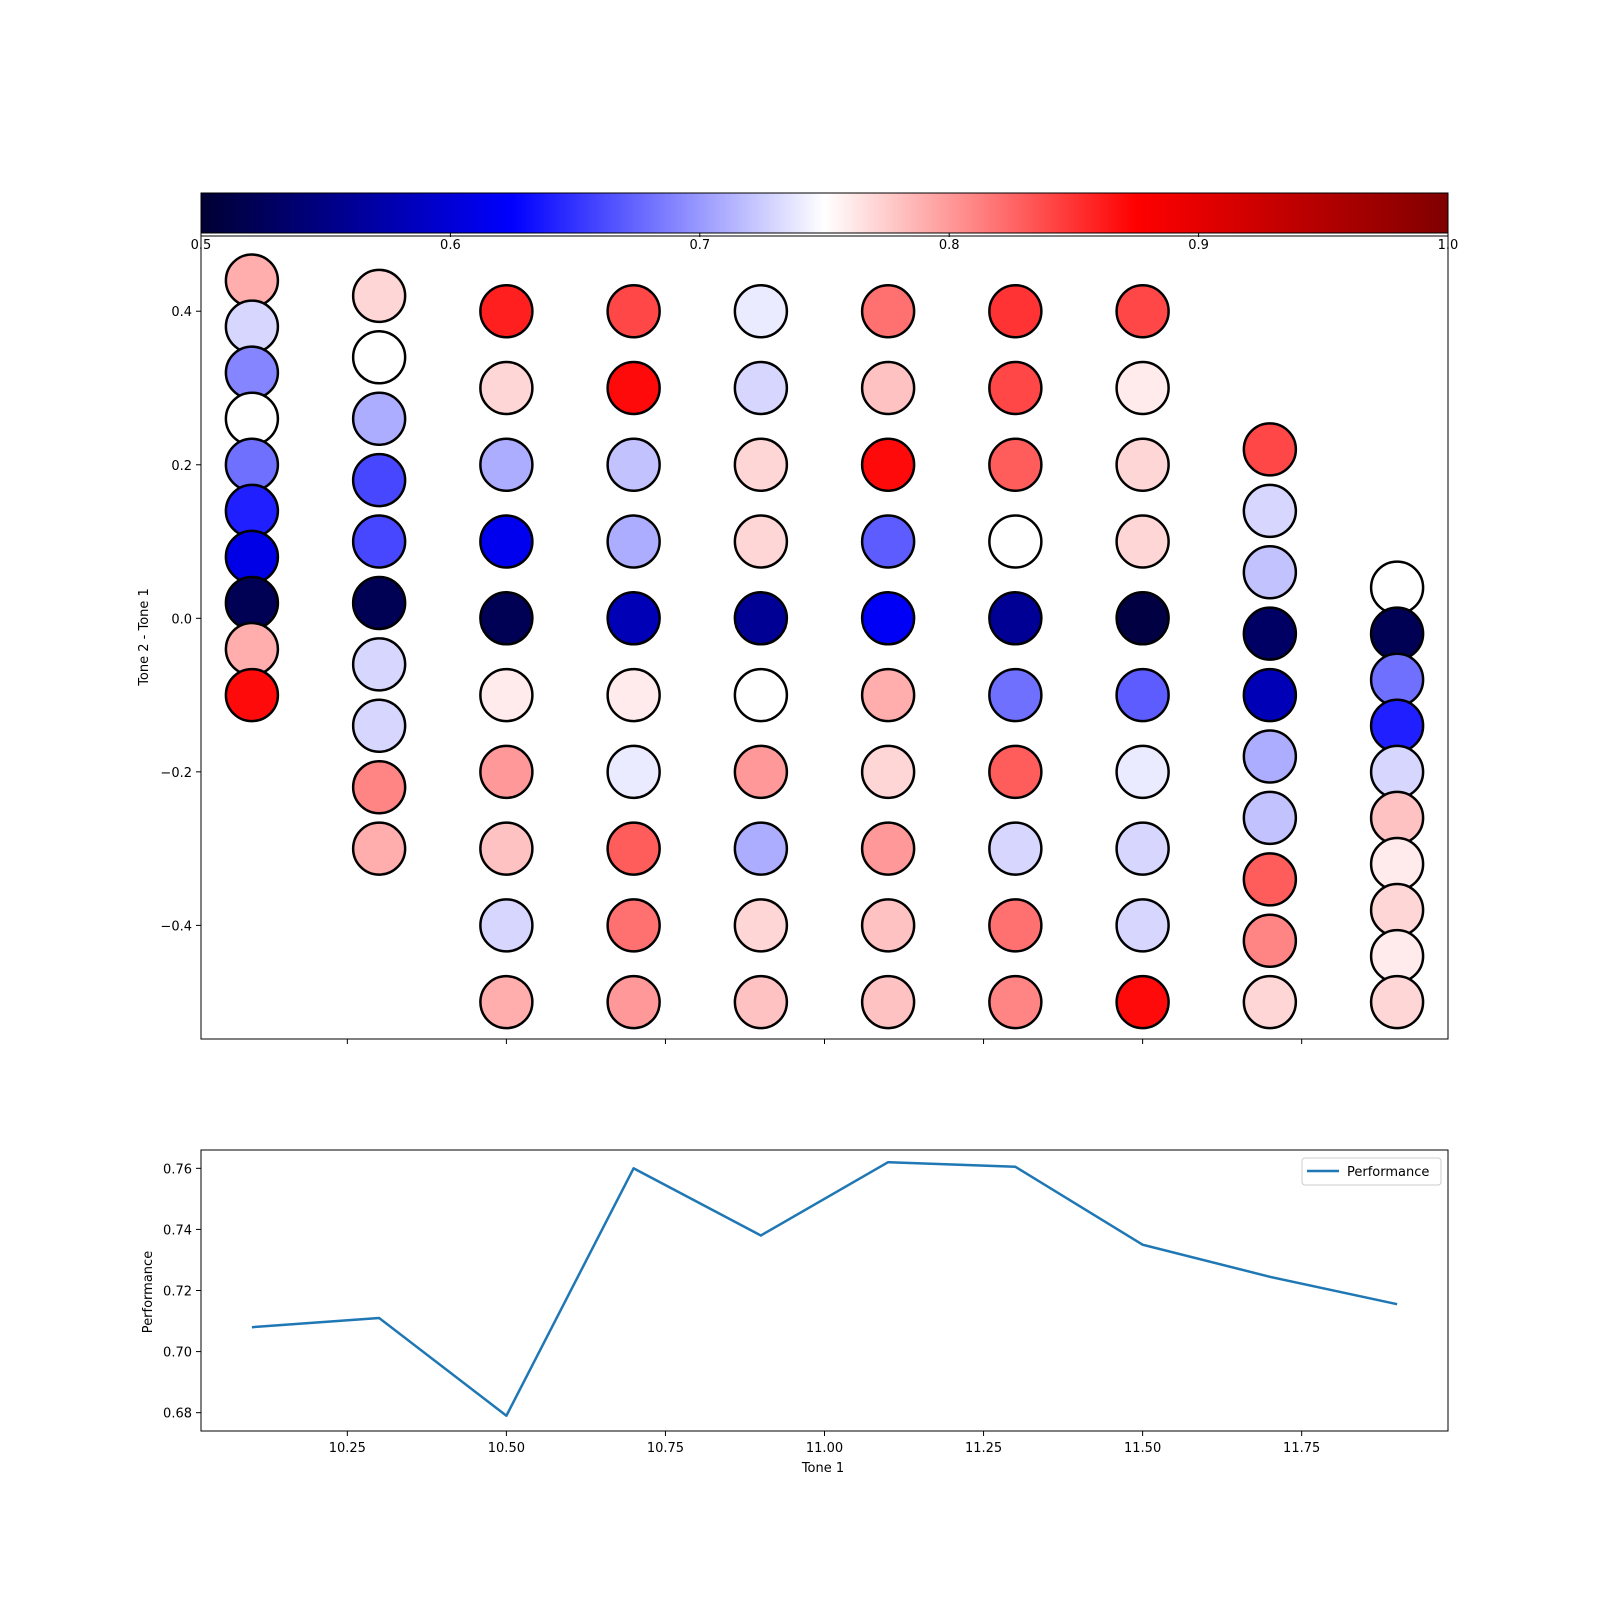  I want to click on scatter-y-tick-label: 0.2, so click(181, 466).